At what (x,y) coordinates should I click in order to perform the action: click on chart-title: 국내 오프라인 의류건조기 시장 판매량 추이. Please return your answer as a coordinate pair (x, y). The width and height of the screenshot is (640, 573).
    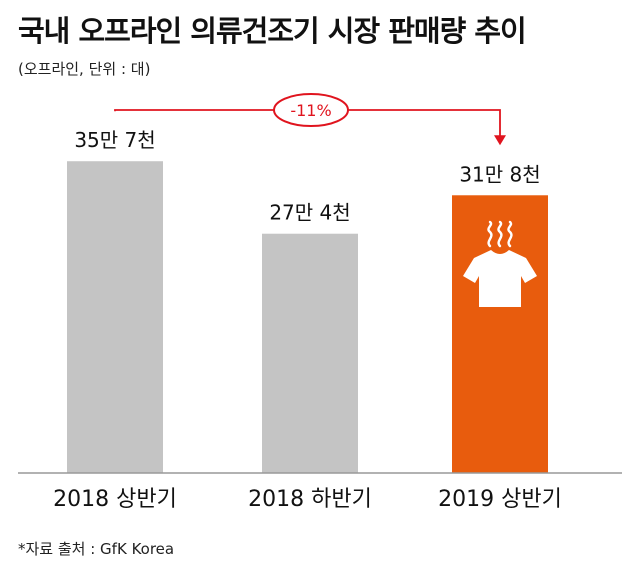
    Looking at the image, I should click on (272, 31).